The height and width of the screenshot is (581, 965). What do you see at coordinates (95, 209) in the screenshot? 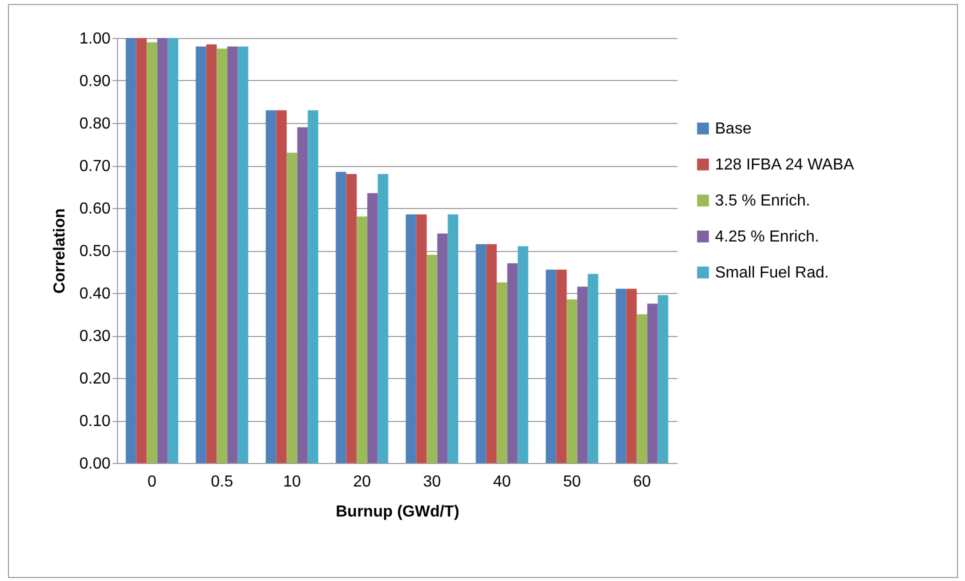
I see `y-tick-label: 0.60` at bounding box center [95, 209].